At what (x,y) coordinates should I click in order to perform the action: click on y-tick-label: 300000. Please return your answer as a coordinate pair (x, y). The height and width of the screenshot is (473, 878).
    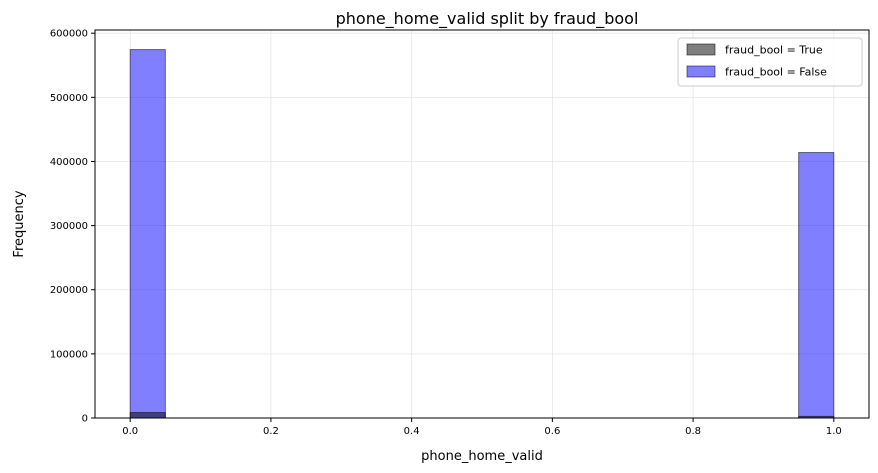
    Looking at the image, I should click on (69, 226).